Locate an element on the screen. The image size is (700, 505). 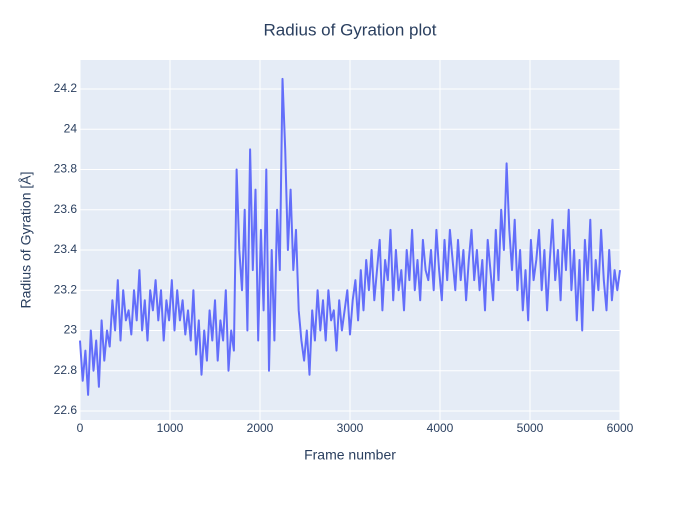
x-tick-label: 4000 is located at coordinates (440, 428).